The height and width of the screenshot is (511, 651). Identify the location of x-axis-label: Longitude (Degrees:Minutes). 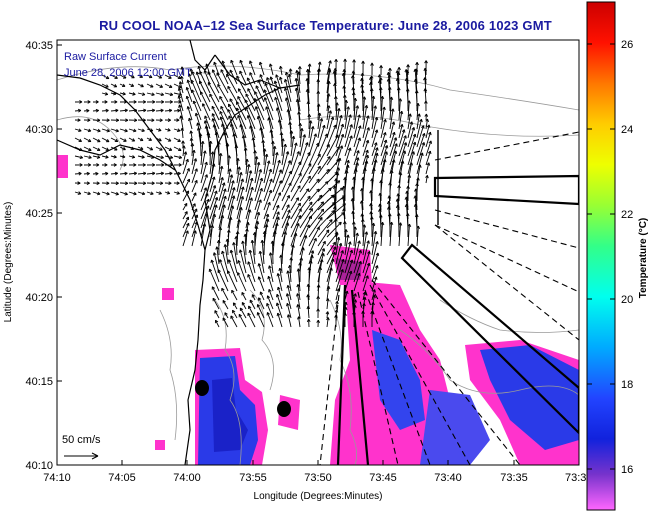
(318, 496).